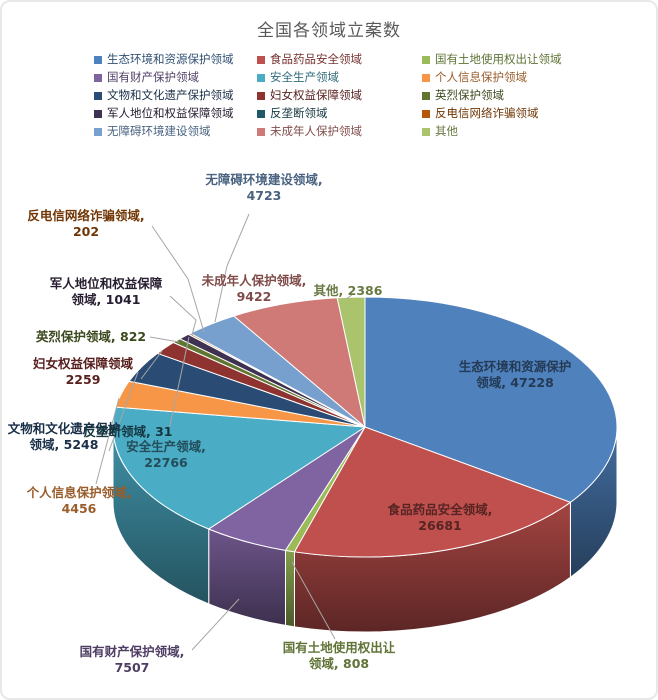 This screenshot has height=700, width=658. I want to click on legend-label: 安全生产领域, so click(304, 77).